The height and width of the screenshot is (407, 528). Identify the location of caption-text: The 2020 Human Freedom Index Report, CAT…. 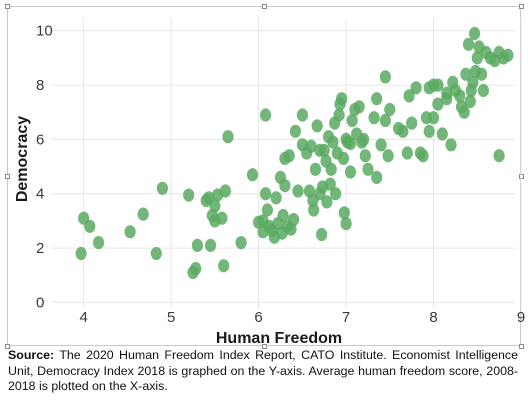
(263, 370).